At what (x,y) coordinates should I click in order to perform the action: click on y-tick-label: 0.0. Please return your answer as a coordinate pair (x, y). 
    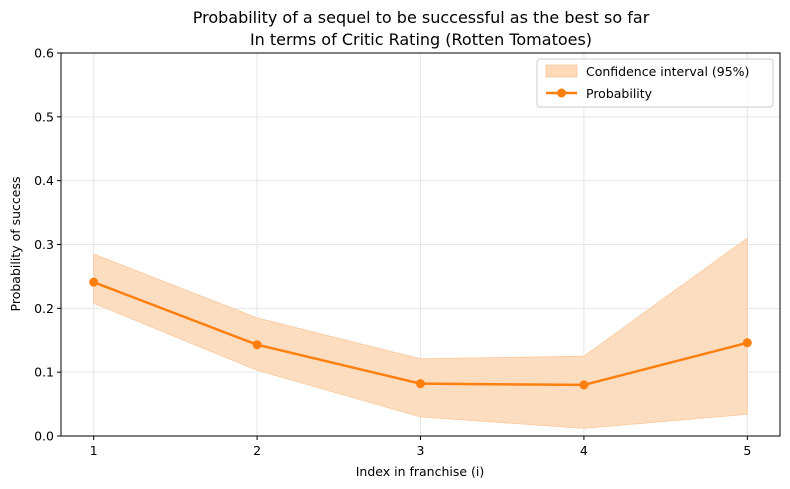
    Looking at the image, I should click on (44, 436).